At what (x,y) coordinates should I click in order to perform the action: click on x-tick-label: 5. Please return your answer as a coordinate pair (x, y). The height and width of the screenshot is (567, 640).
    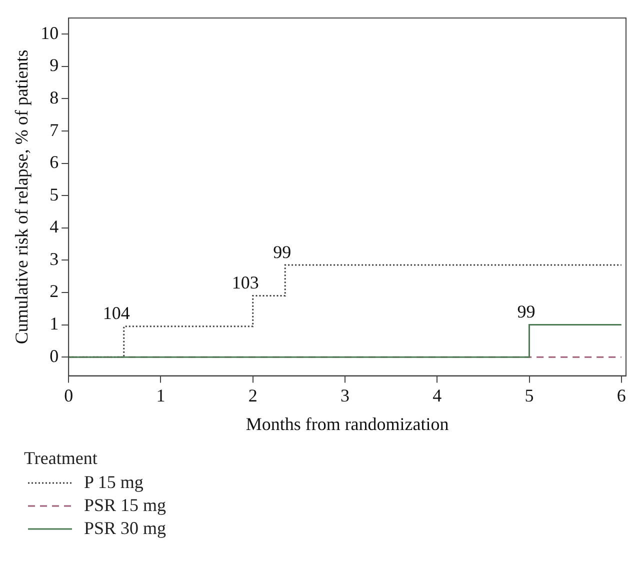
    Looking at the image, I should click on (529, 395).